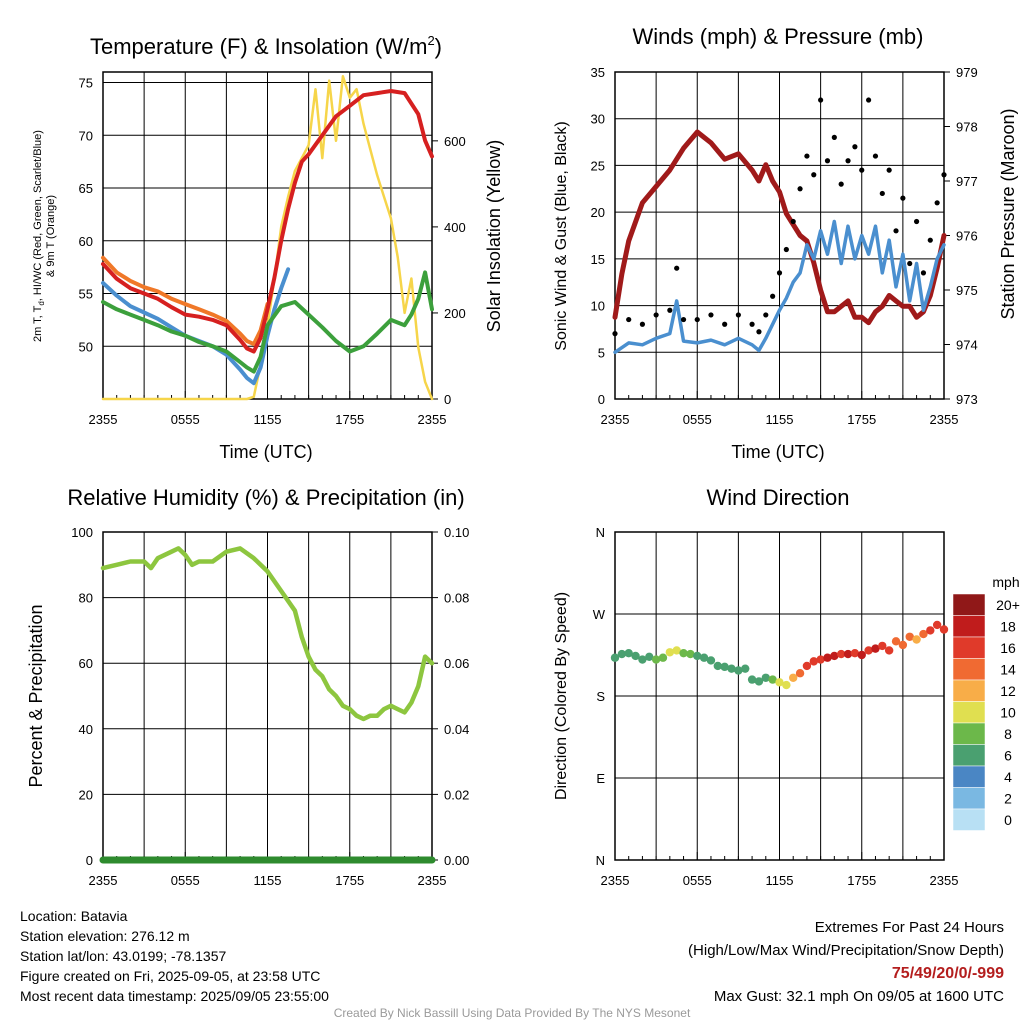 Image resolution: width=1024 pixels, height=1024 pixels. I want to click on humidity-y2tick-label: 0.10, so click(456, 532).